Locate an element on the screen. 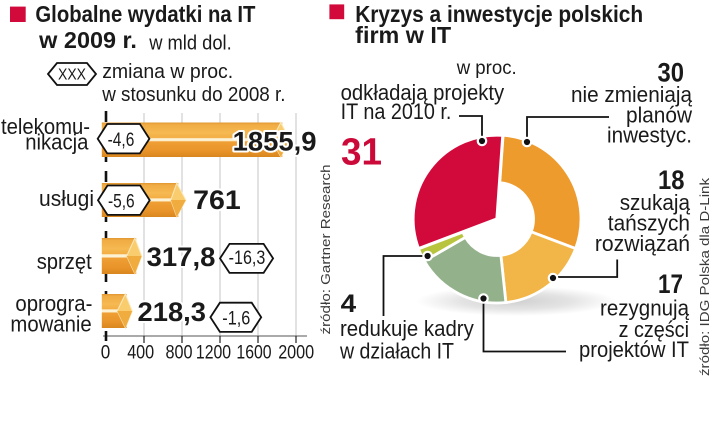 The width and height of the screenshot is (720, 426). svg-text: -5,6 is located at coordinates (121, 201).